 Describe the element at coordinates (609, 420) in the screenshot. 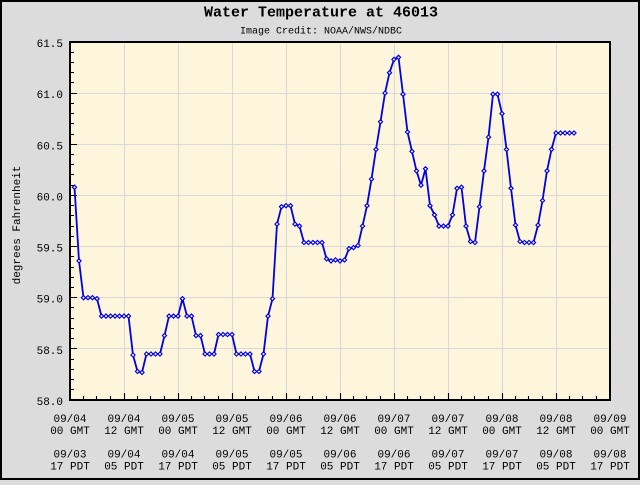

I see `svg-text: 09/09` at that location.